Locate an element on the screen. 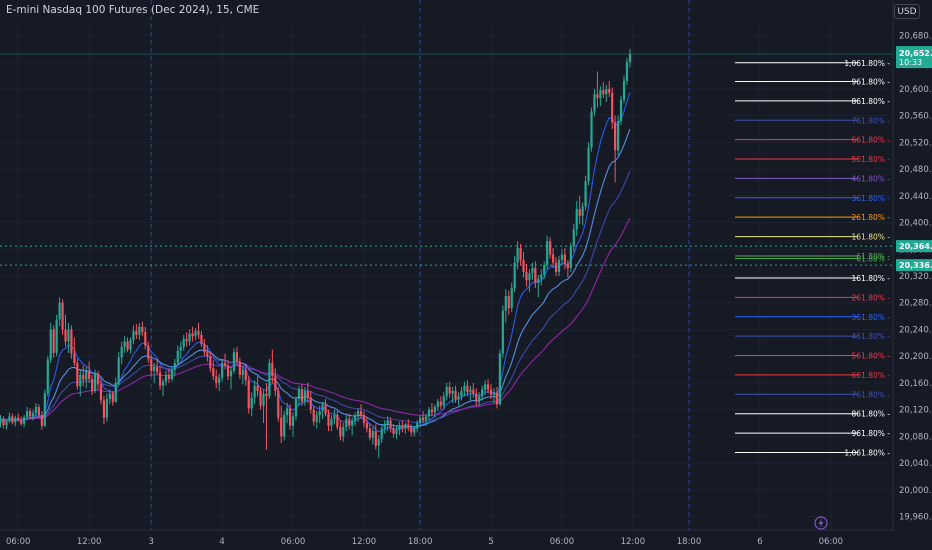 The height and width of the screenshot is (550, 932). fib-level: 661.80% - is located at coordinates (812, 140).